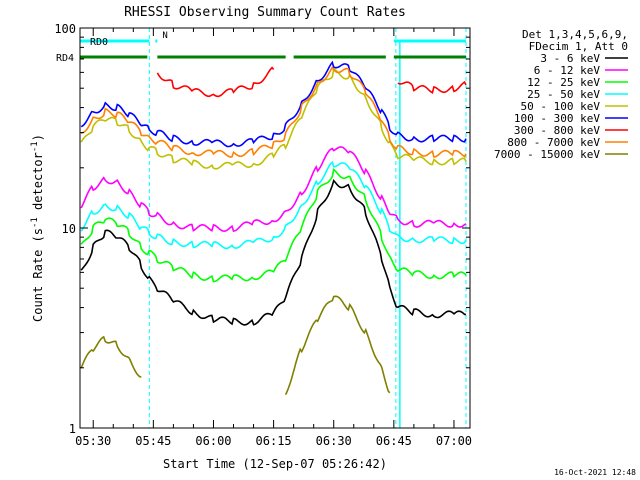 The width and height of the screenshot is (640, 480). I want to click on x-tick-label-2: 06:00, so click(213, 441).